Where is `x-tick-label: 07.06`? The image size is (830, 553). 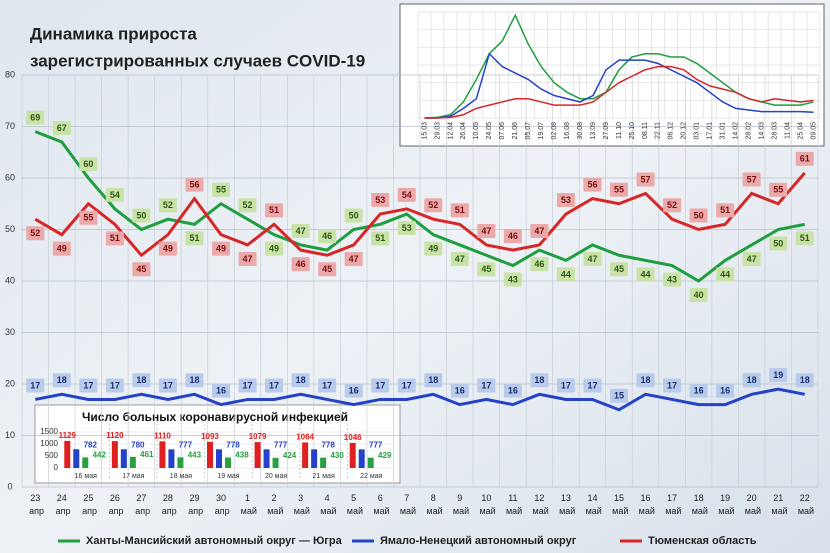
x-tick-label: 07.06 is located at coordinates (502, 131).